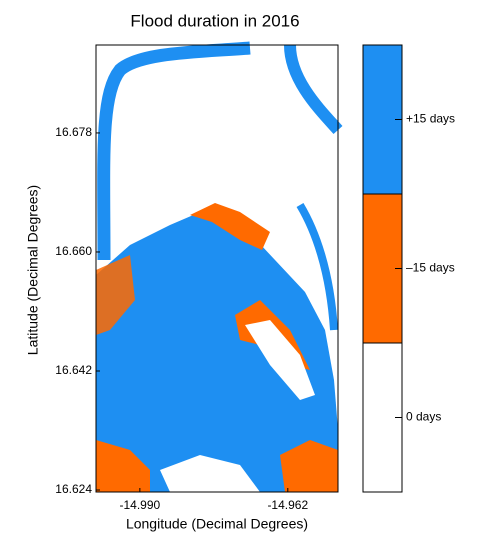 This screenshot has height=550, width=479. Describe the element at coordinates (73, 251) in the screenshot. I see `y-tick-label: 16.660` at that location.